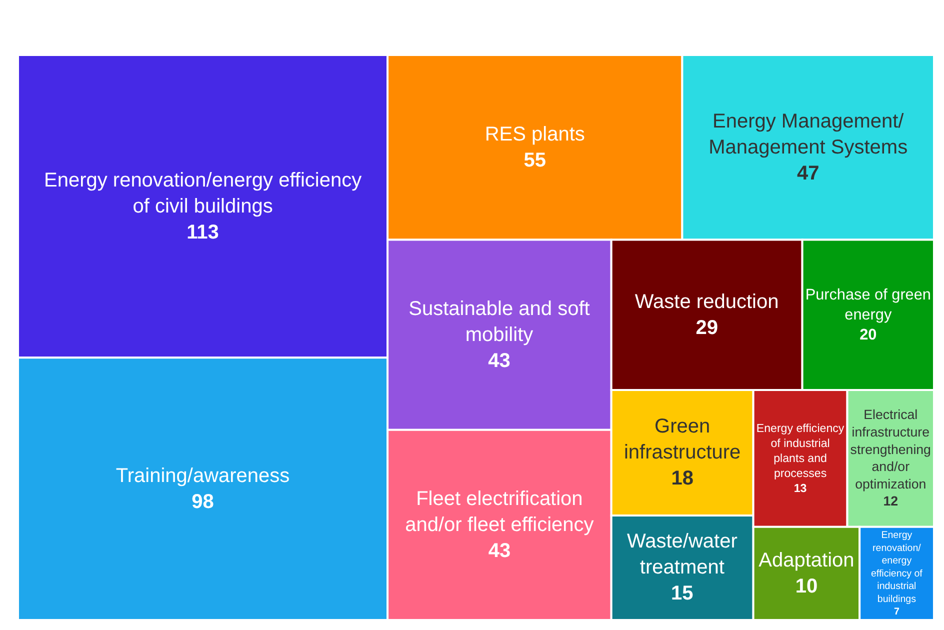 The image size is (944, 630). Describe the element at coordinates (806, 586) in the screenshot. I see `data-label: 10` at that location.